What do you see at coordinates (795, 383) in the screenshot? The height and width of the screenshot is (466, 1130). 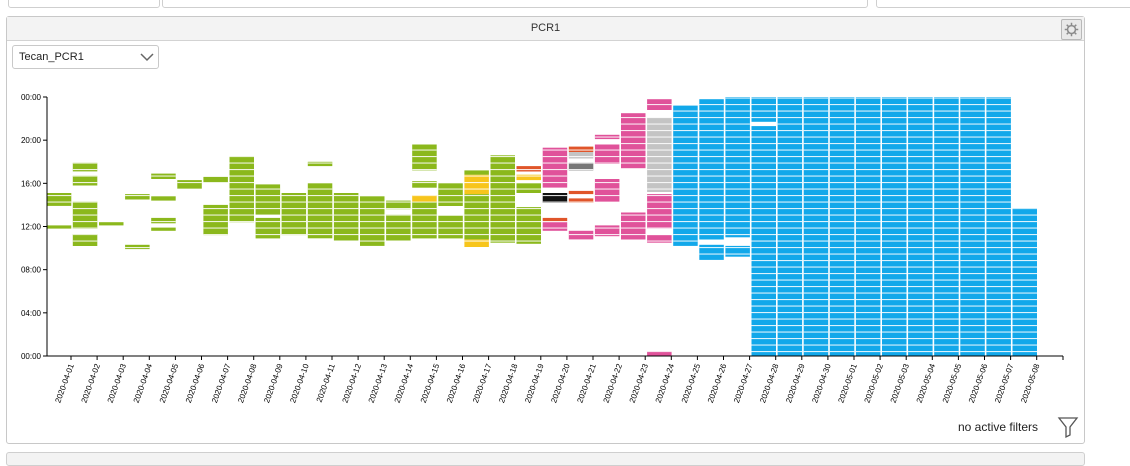 I see `x-tick-label: 2020-04-29` at bounding box center [795, 383].